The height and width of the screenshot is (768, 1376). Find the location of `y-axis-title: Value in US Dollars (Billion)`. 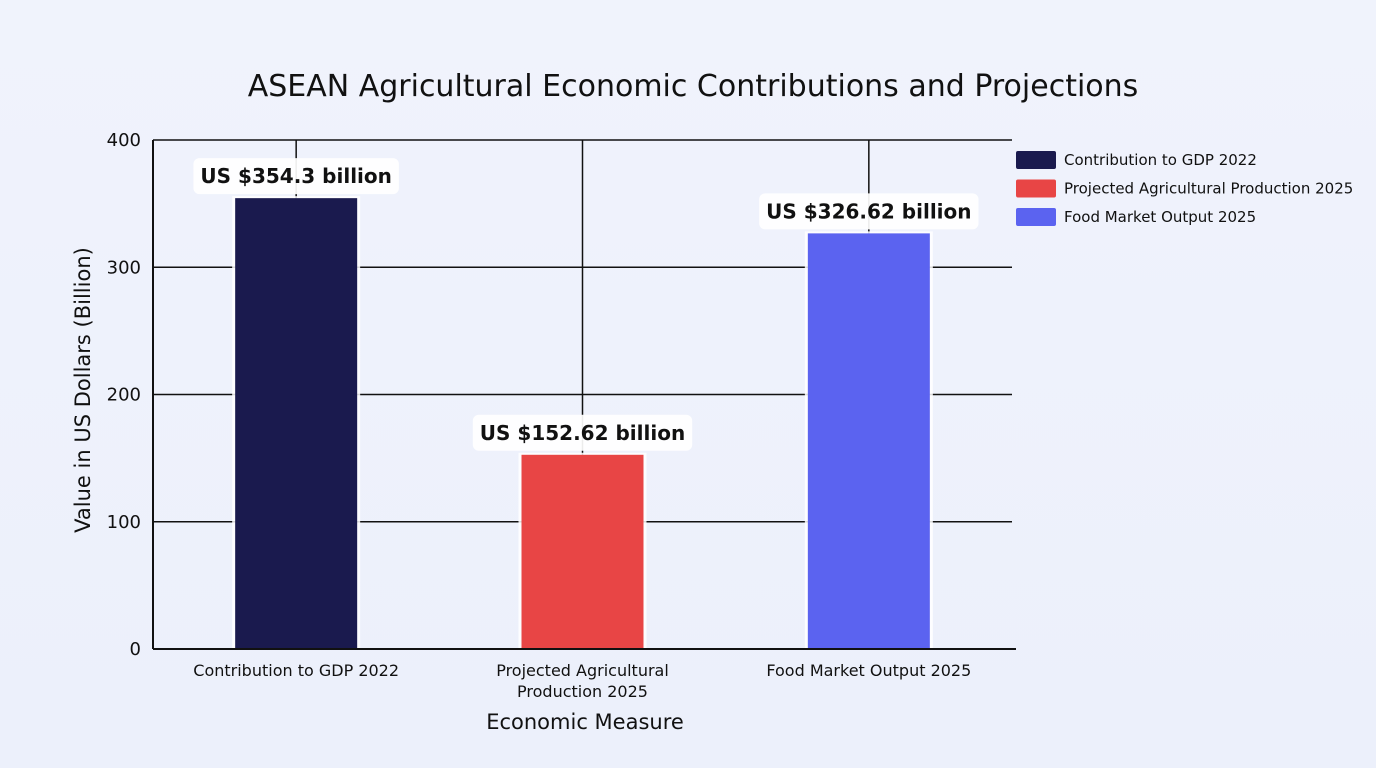

y-axis-title: Value in US Dollars (Billion) is located at coordinates (83, 390).